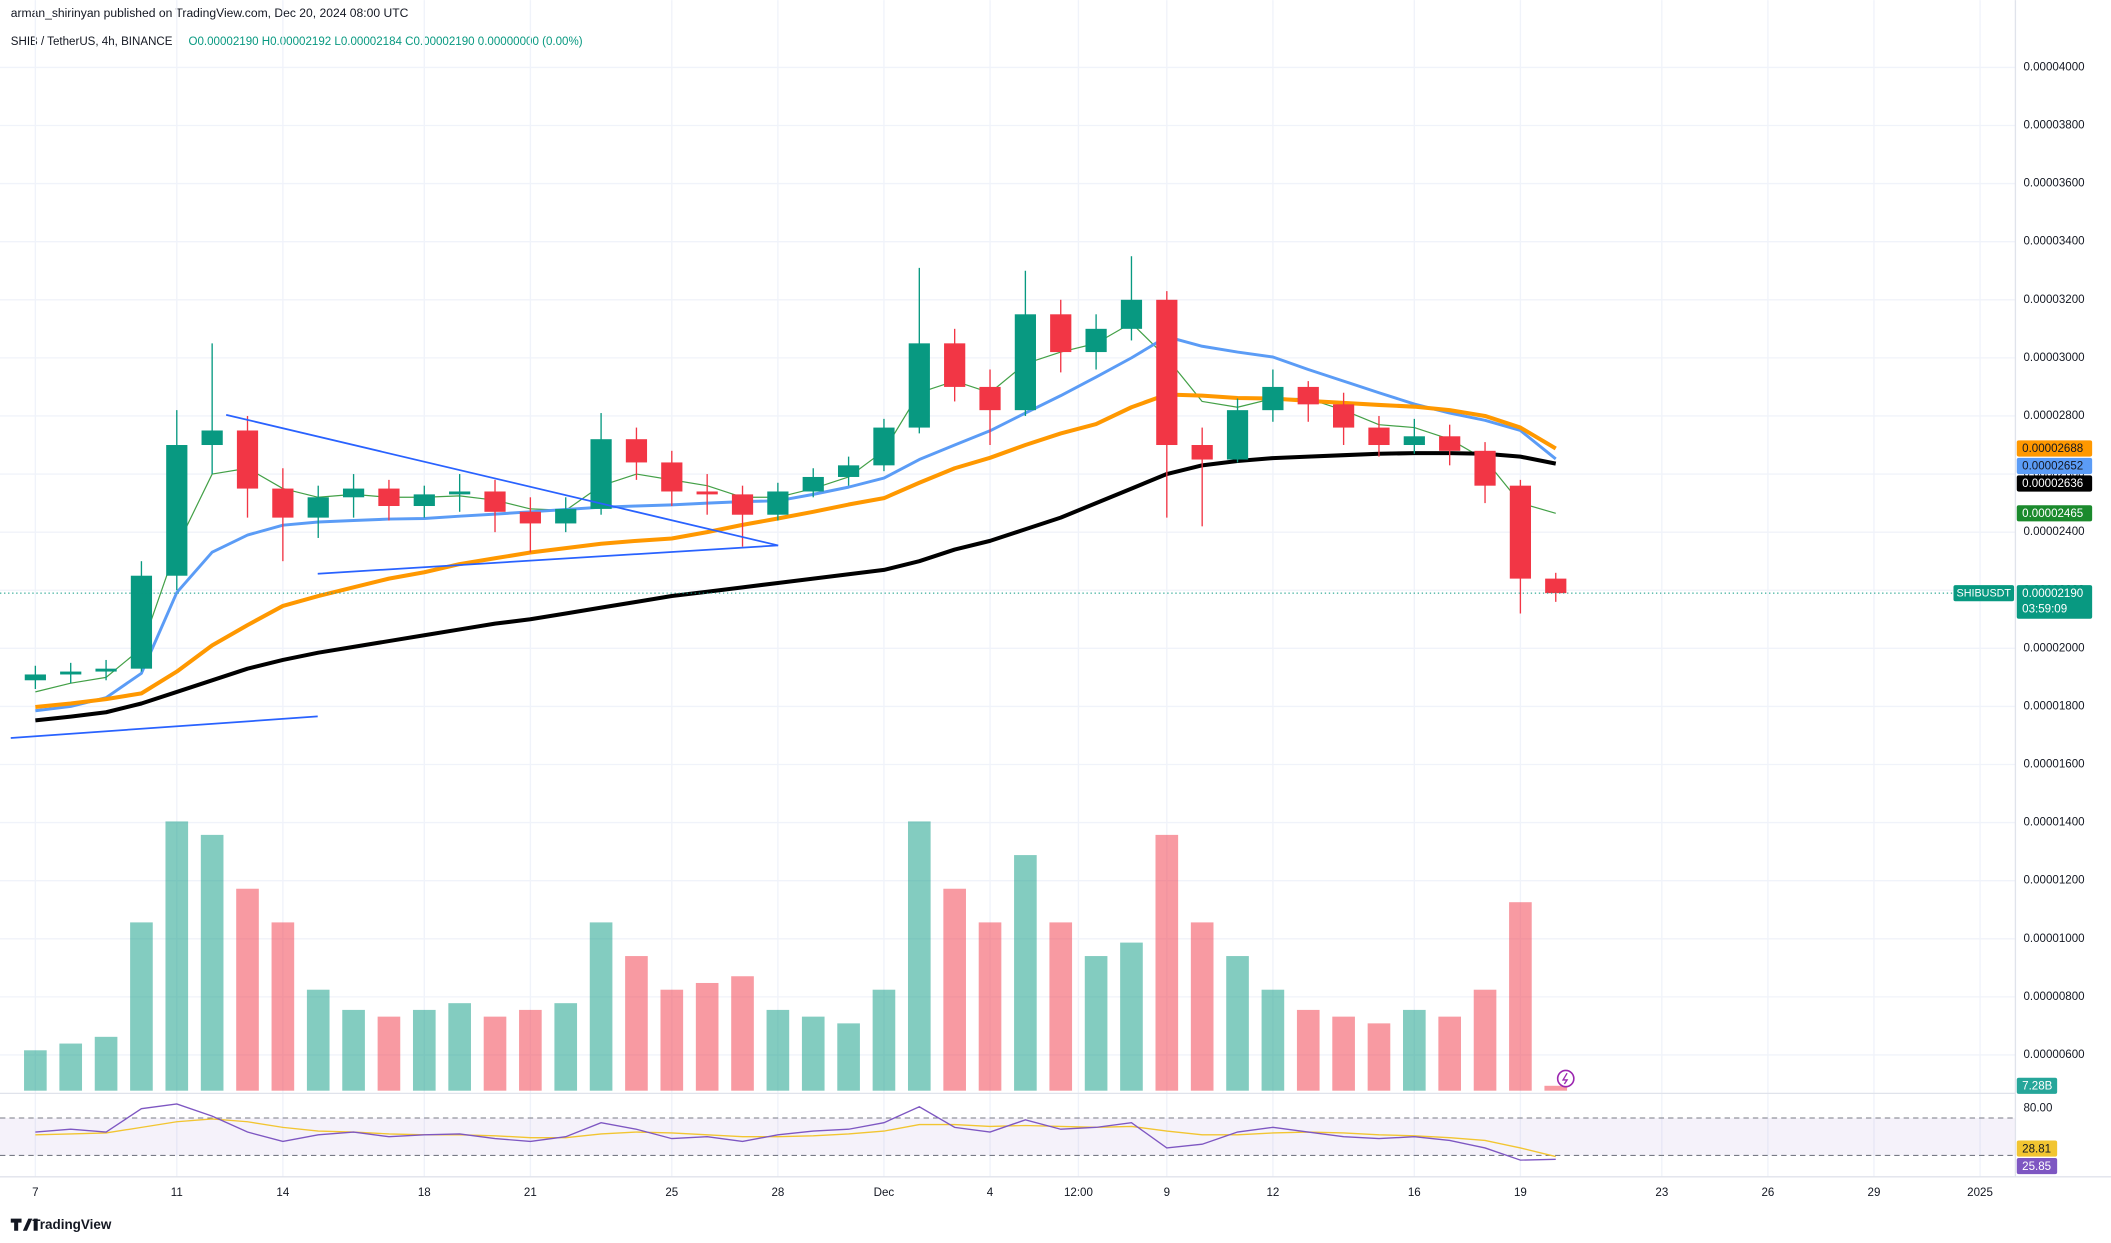 The height and width of the screenshot is (1243, 2111). What do you see at coordinates (2037, 1109) in the screenshot?
I see `rsi-tick-label: 80.00` at bounding box center [2037, 1109].